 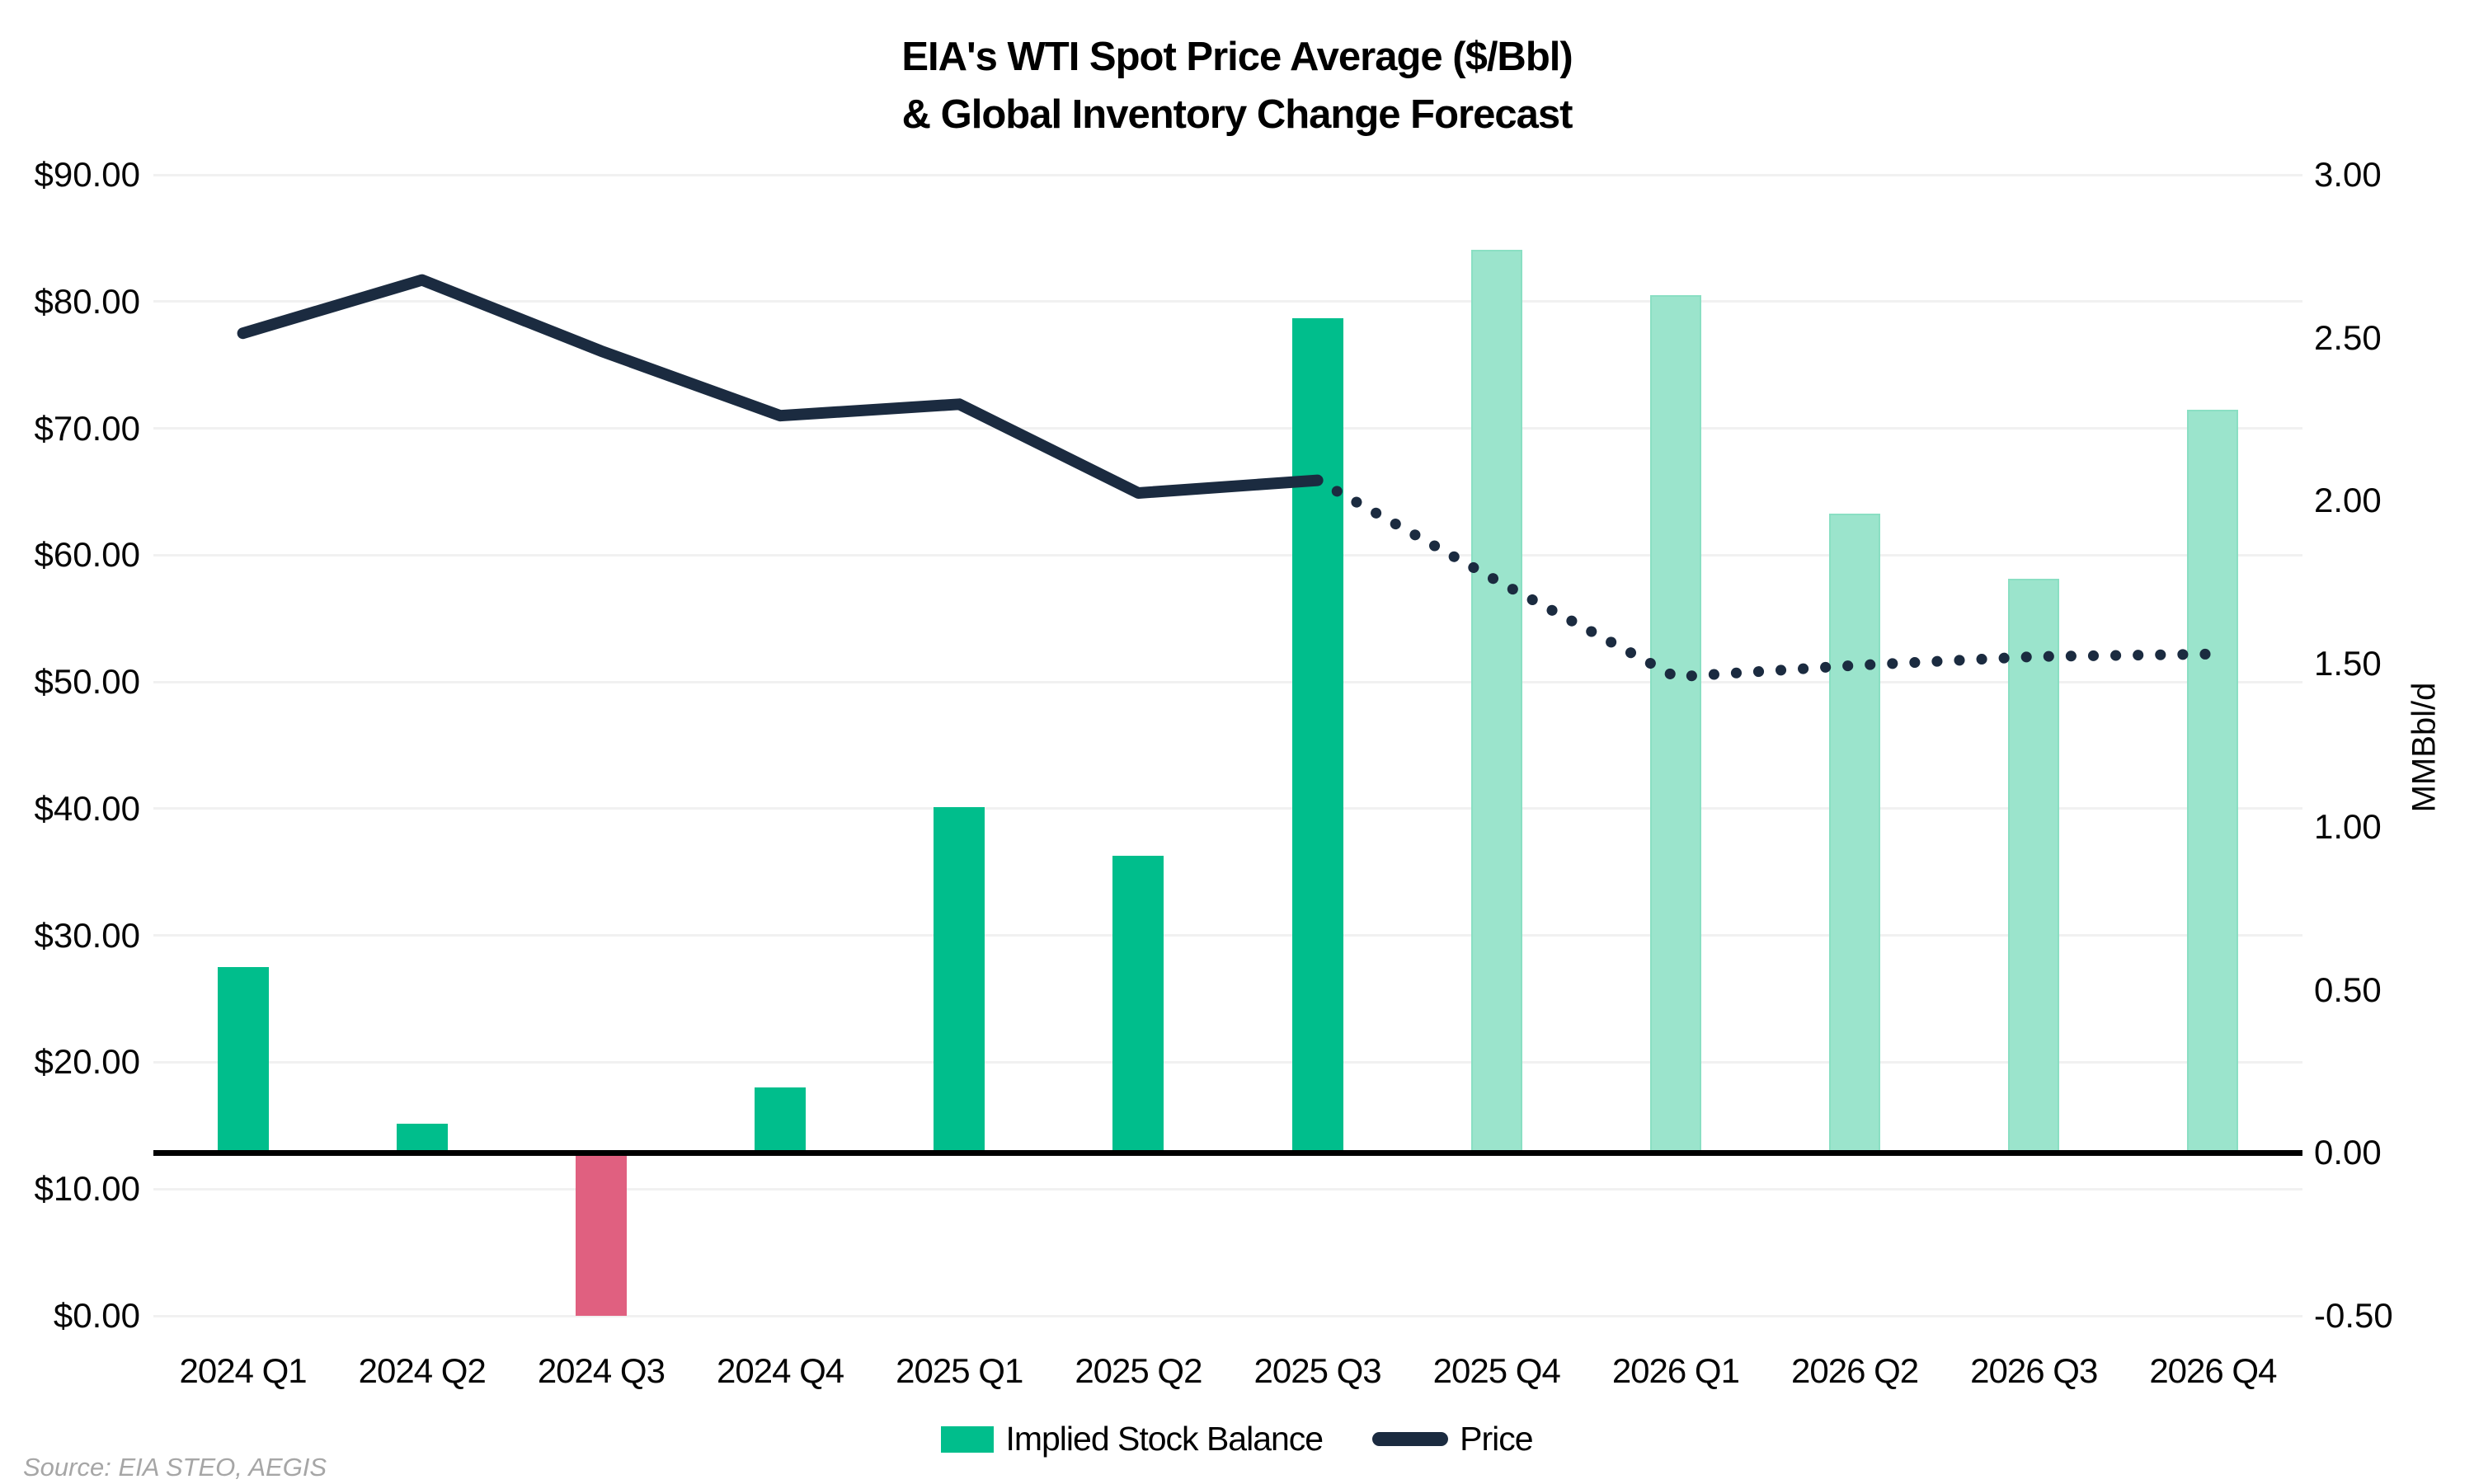 I want to click on x-axis-label: 2024 Q2, so click(x=422, y=1370).